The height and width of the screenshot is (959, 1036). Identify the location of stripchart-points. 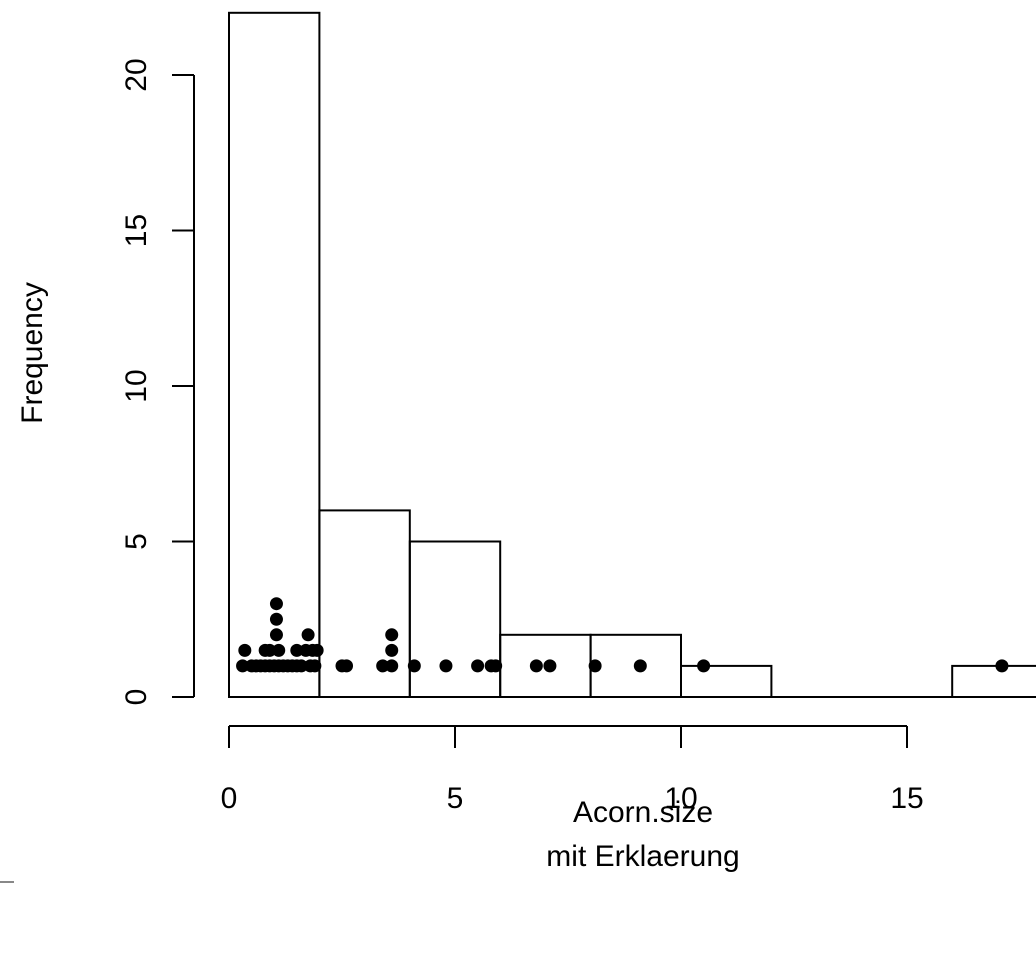
(622, 635).